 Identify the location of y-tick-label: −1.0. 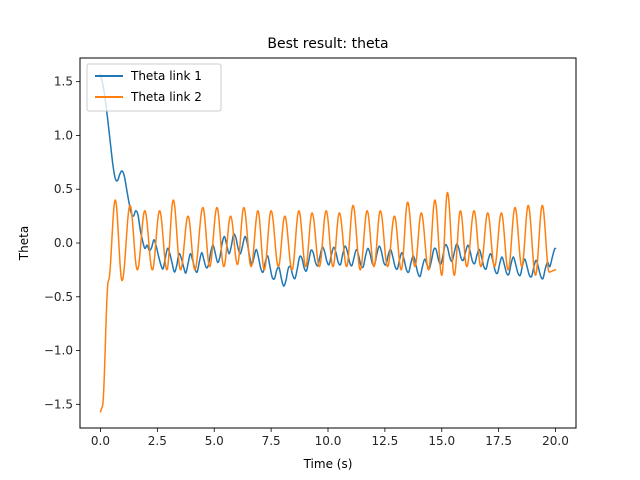
(58, 351).